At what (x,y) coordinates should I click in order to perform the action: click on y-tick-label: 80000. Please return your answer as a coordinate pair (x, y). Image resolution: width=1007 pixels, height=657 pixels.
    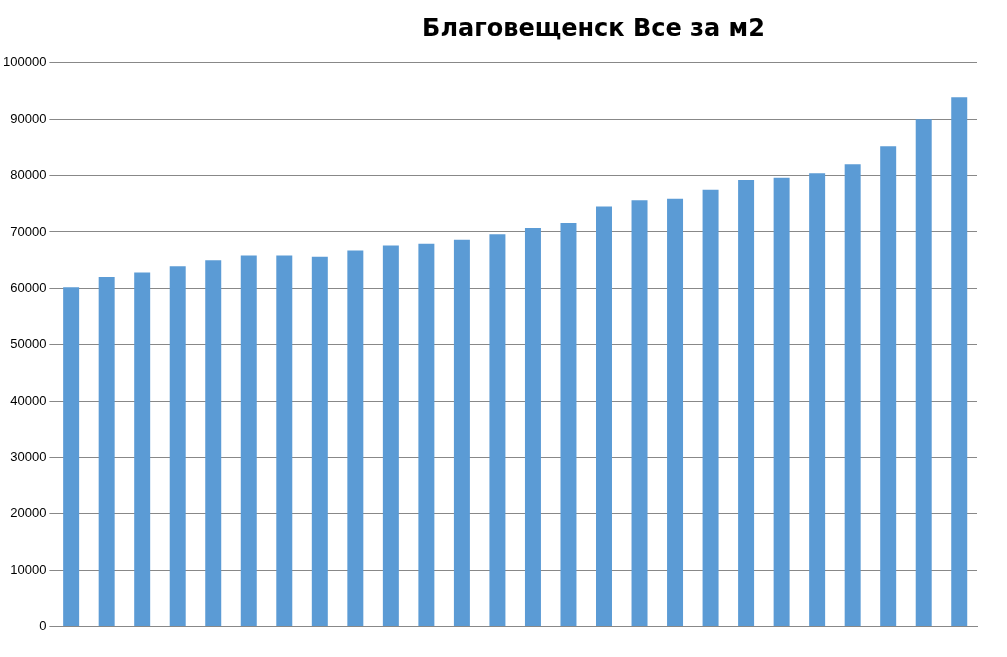
    Looking at the image, I should click on (28, 175).